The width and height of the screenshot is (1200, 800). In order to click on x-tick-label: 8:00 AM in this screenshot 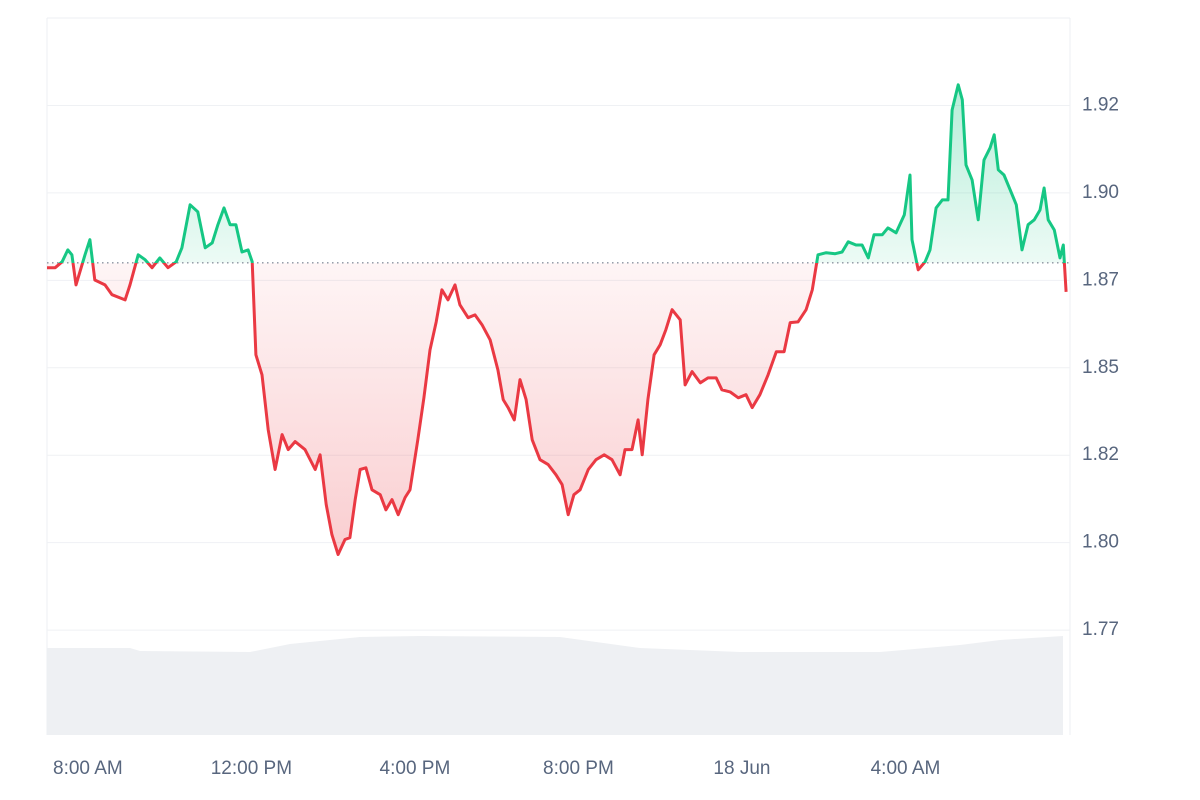, I will do `click(88, 768)`.